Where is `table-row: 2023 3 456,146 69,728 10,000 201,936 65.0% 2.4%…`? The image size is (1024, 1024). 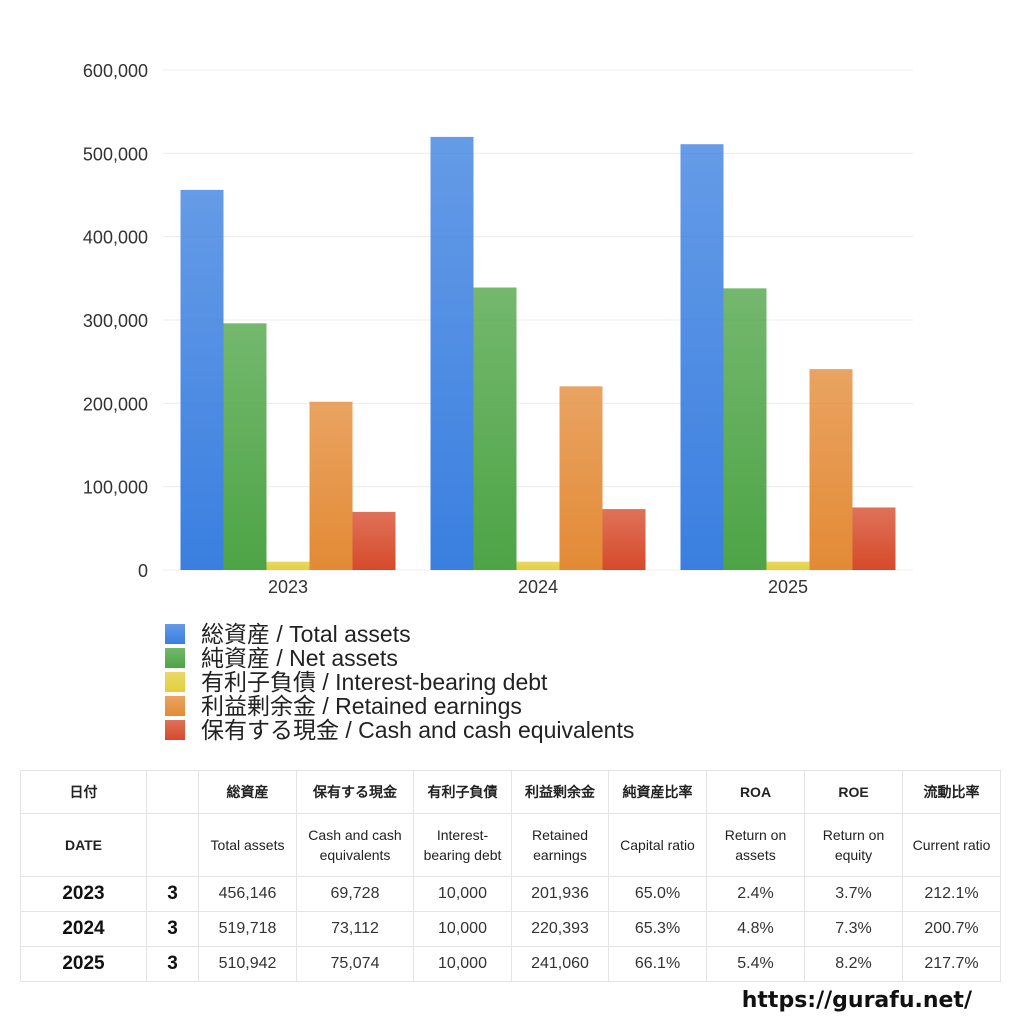
table-row: 2023 3 456,146 69,728 10,000 201,936 65.0% 2.4%… is located at coordinates (510, 894).